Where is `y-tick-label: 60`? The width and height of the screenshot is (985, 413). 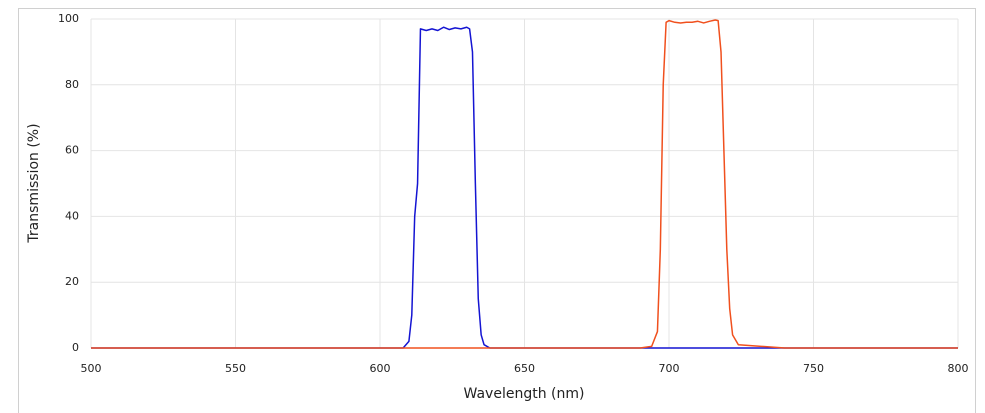 y-tick-label: 60 is located at coordinates (72, 150).